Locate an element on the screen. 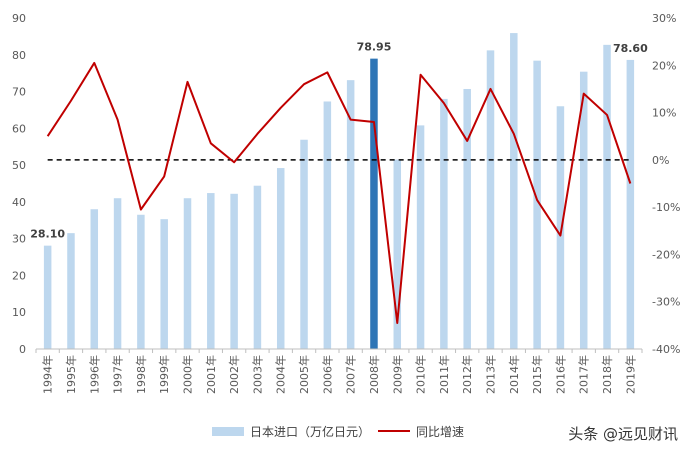 The width and height of the screenshot is (690, 454). x-tick-label: 2000年 is located at coordinates (188, 374).